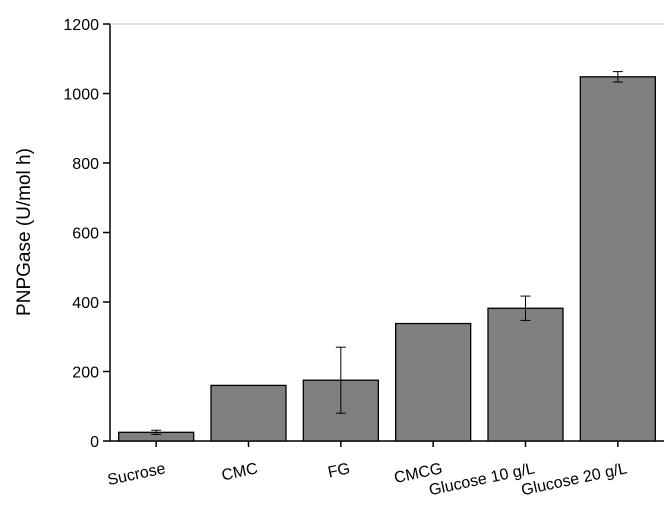 This screenshot has width=665, height=522. What do you see at coordinates (85, 164) in the screenshot?
I see `y-tick-label: 800` at bounding box center [85, 164].